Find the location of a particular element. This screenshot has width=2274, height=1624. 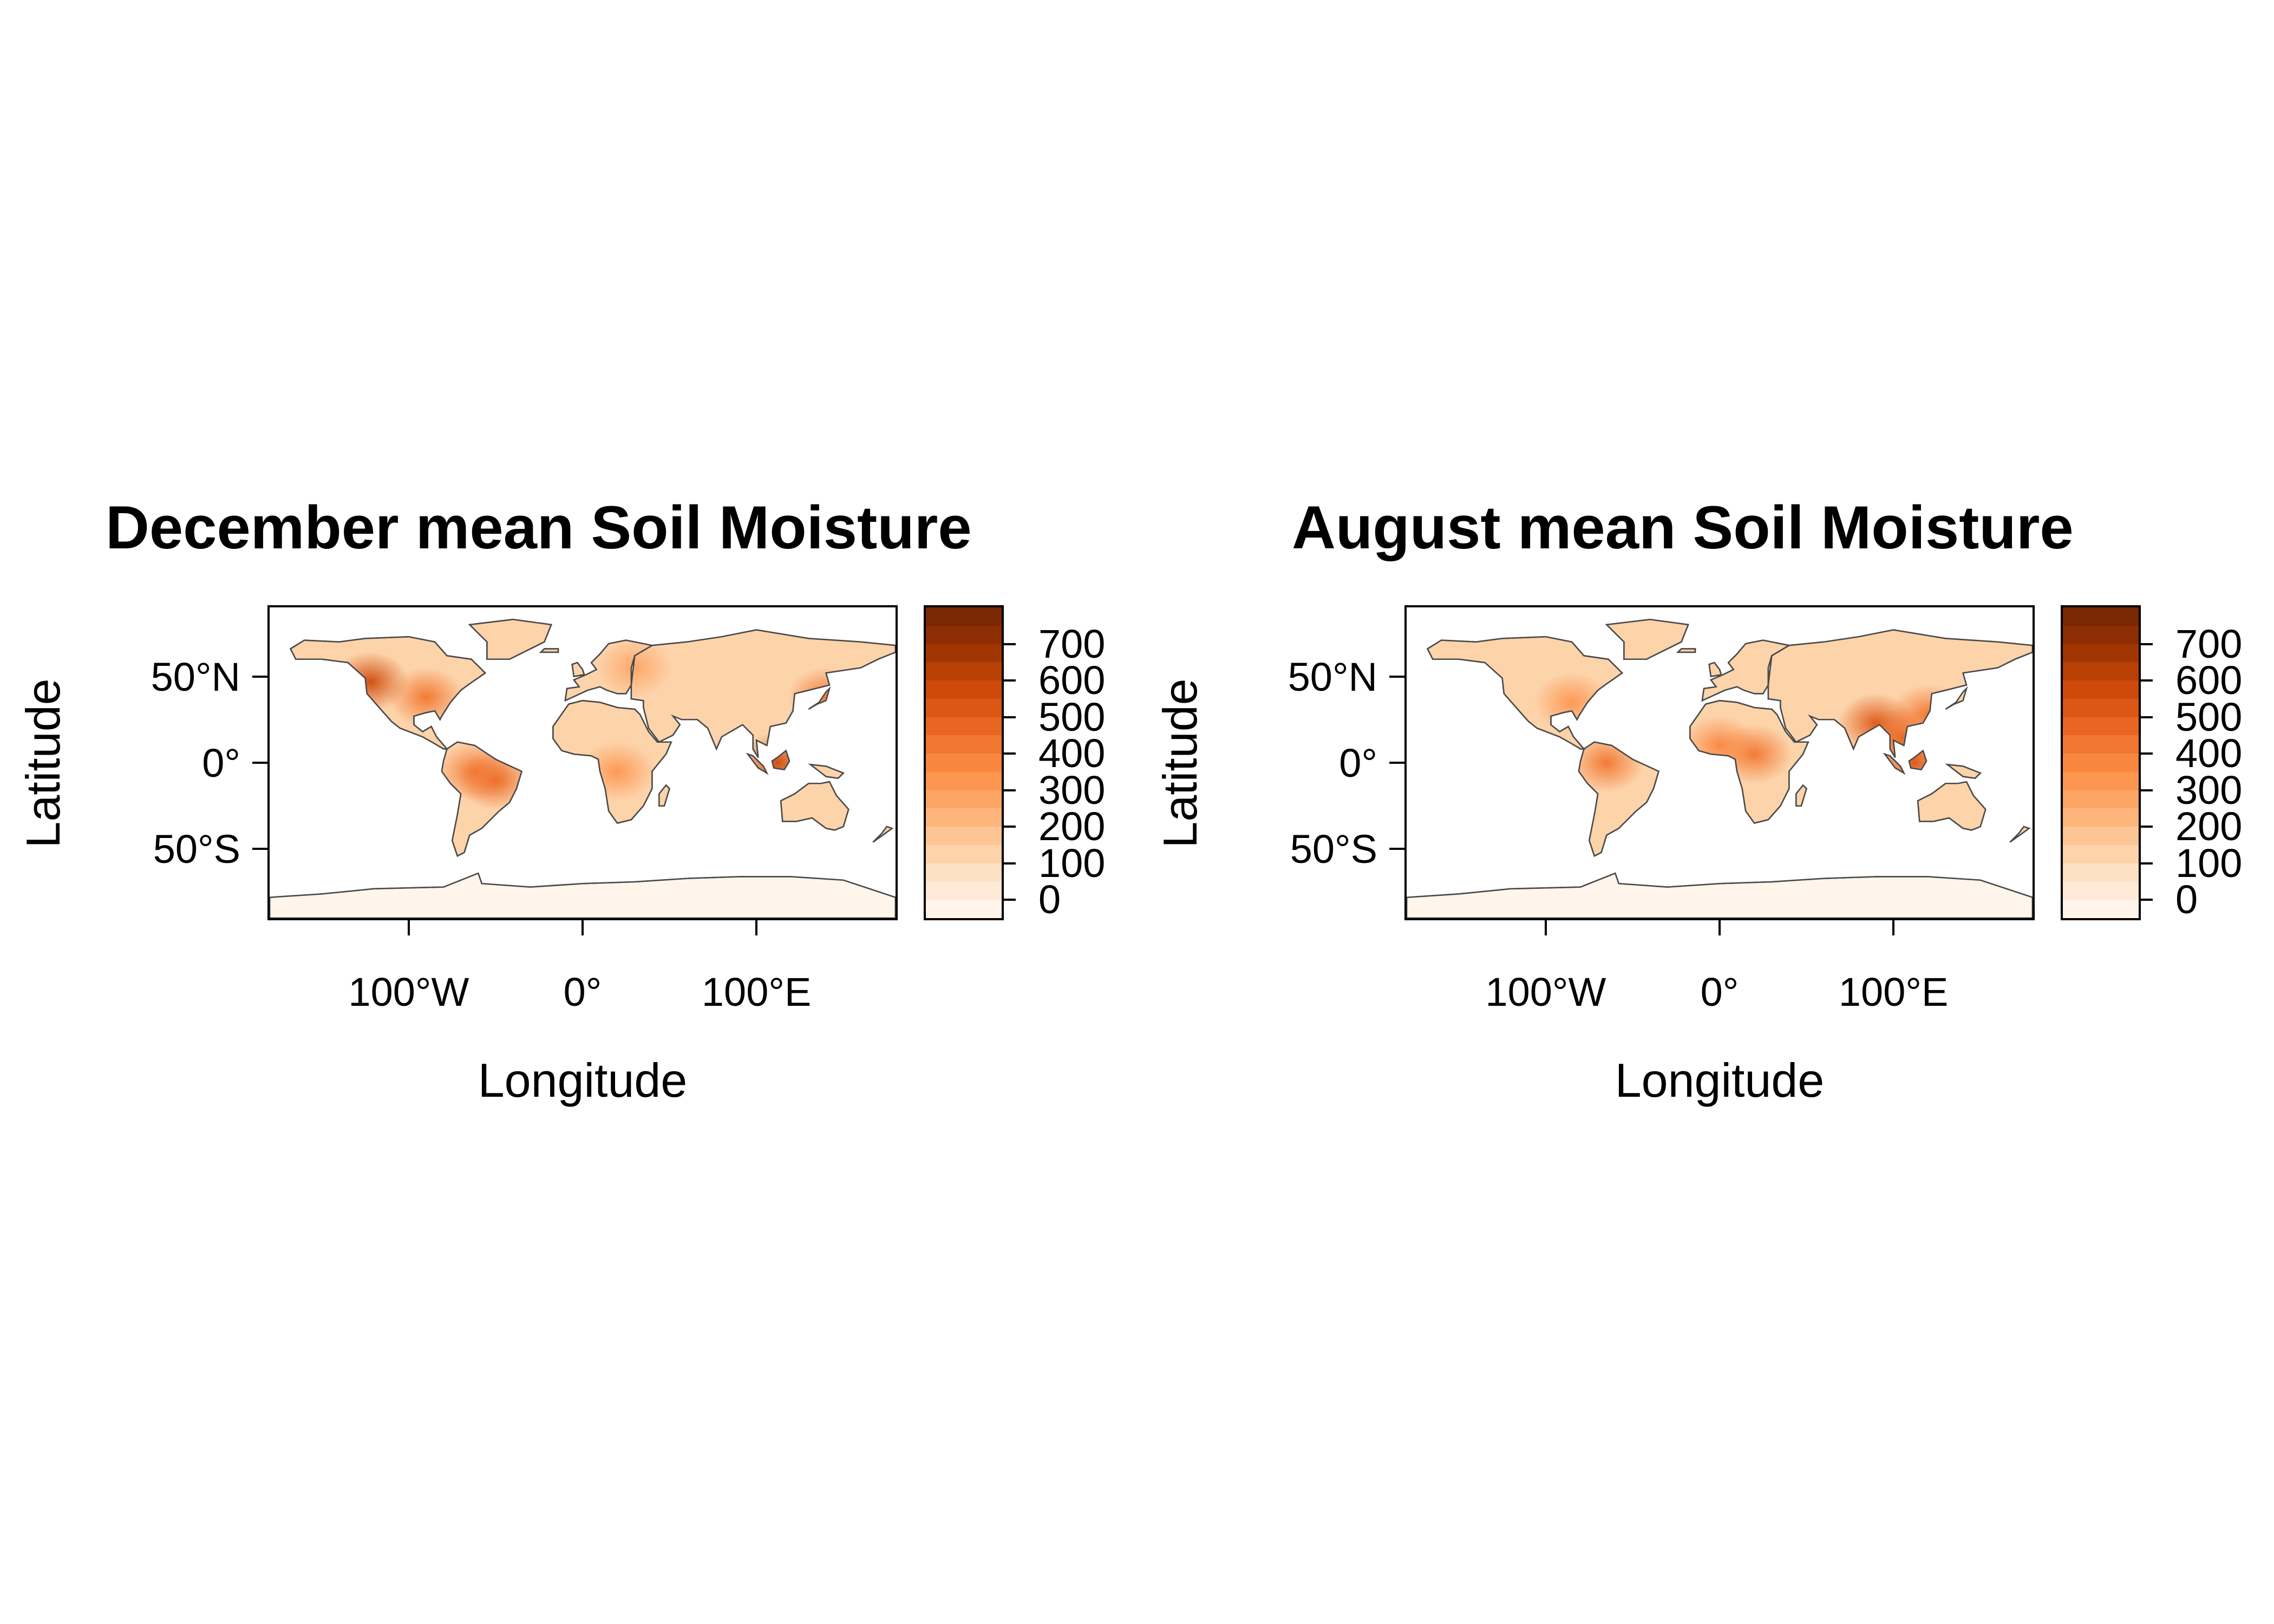

map-title: August mean Soil Moisture is located at coordinates (1683, 527).